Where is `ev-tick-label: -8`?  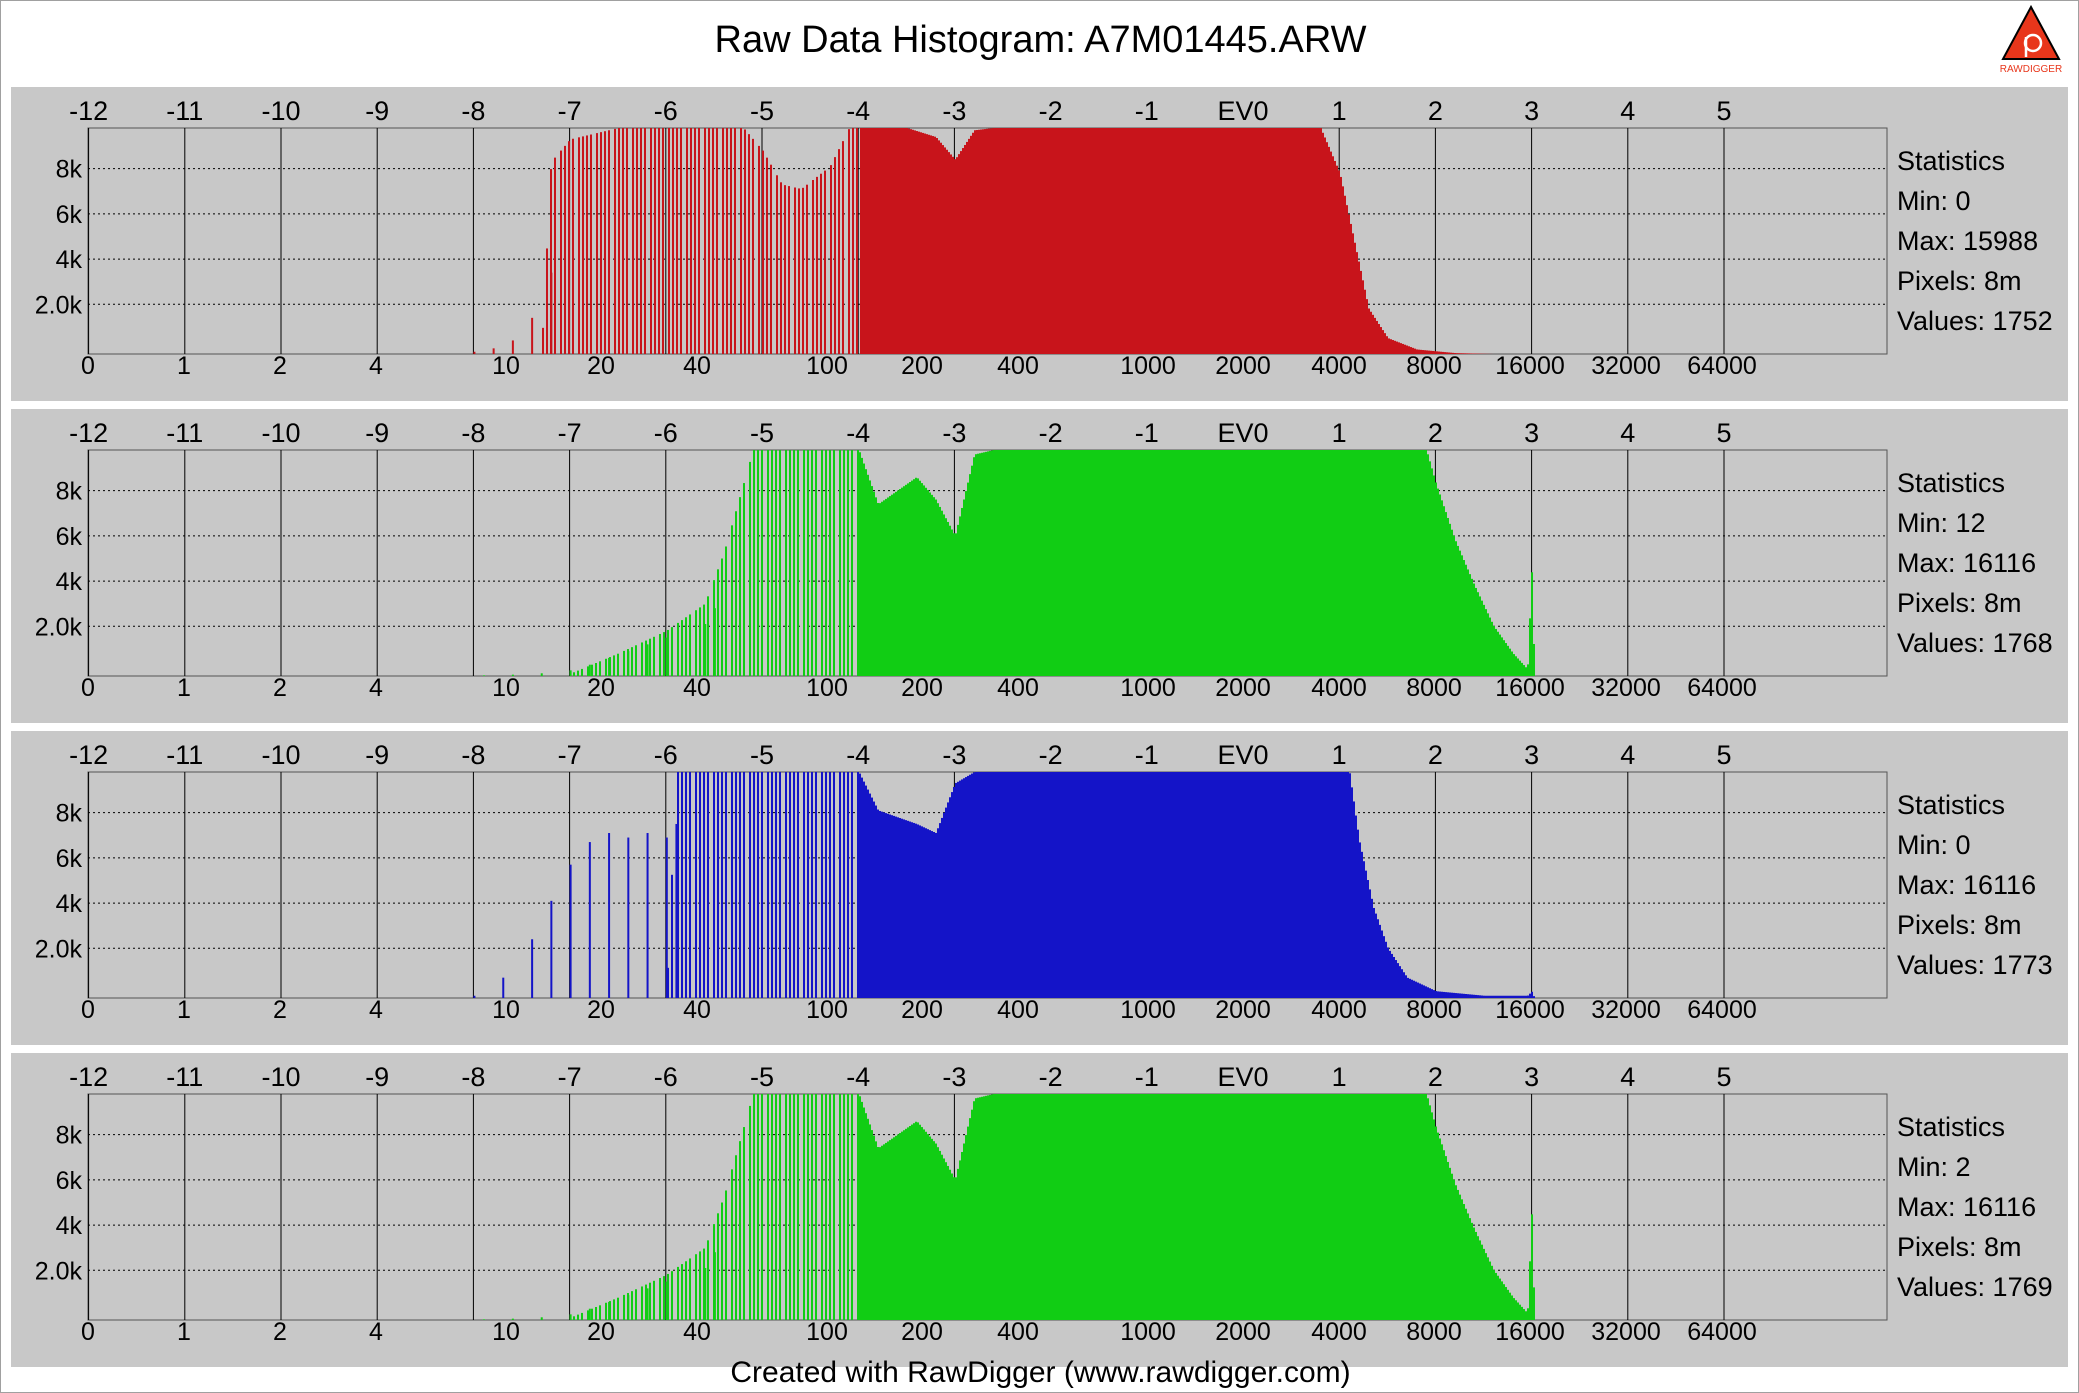
ev-tick-label: -8 is located at coordinates (473, 111).